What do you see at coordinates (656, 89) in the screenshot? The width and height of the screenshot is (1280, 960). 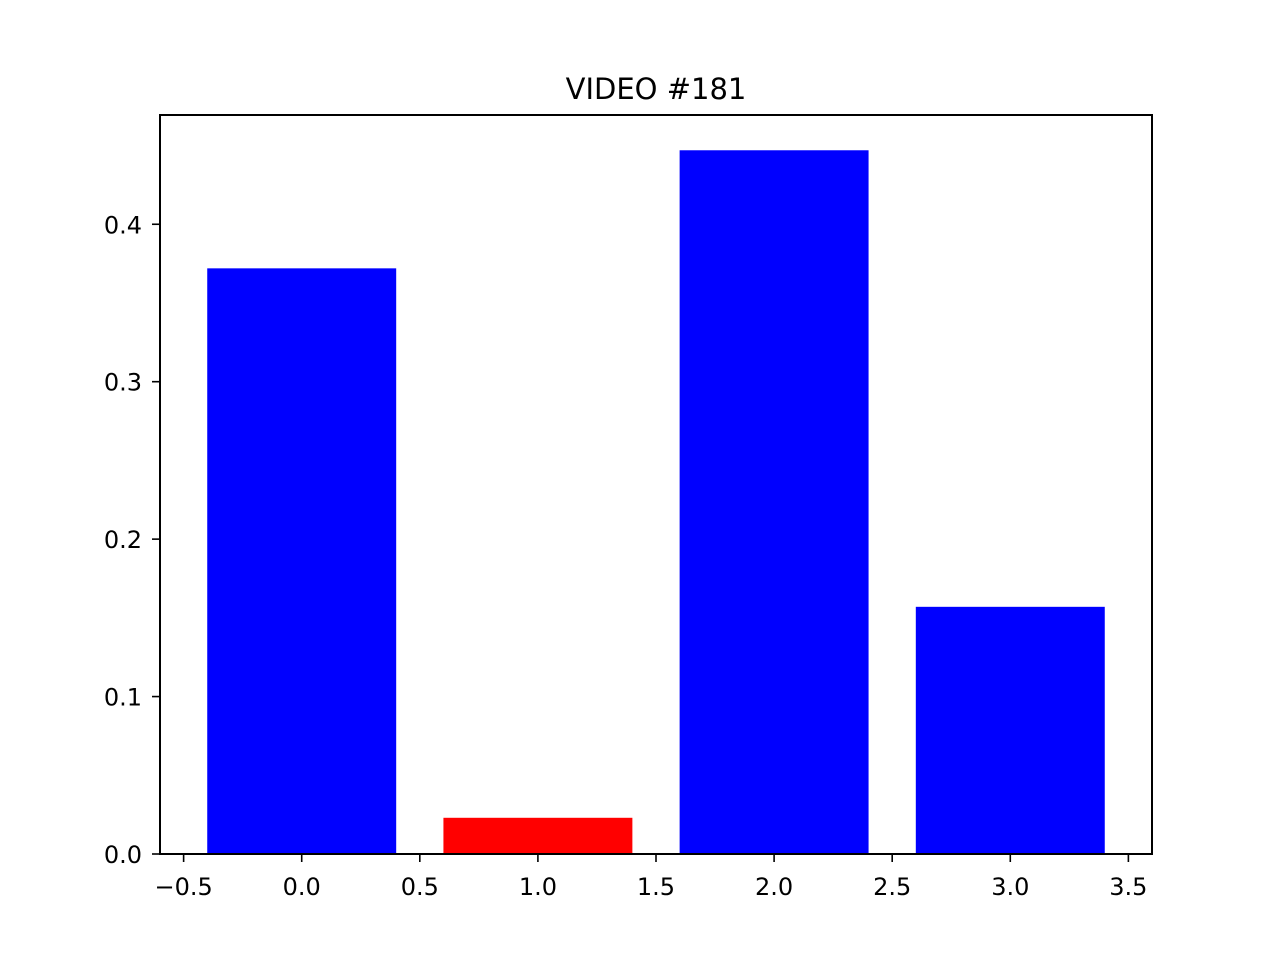 I see `chart-title: VIDEO #181` at bounding box center [656, 89].